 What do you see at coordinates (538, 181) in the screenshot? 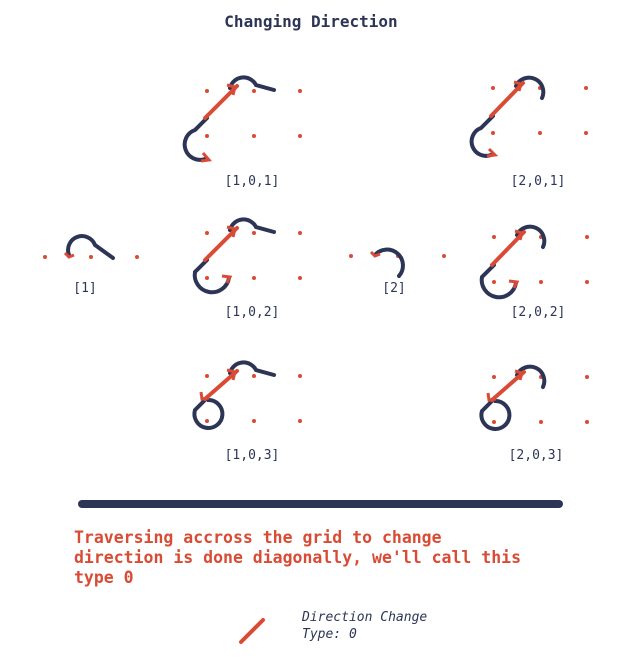
I see `caption-2-0-1: [2,0,1]` at bounding box center [538, 181].